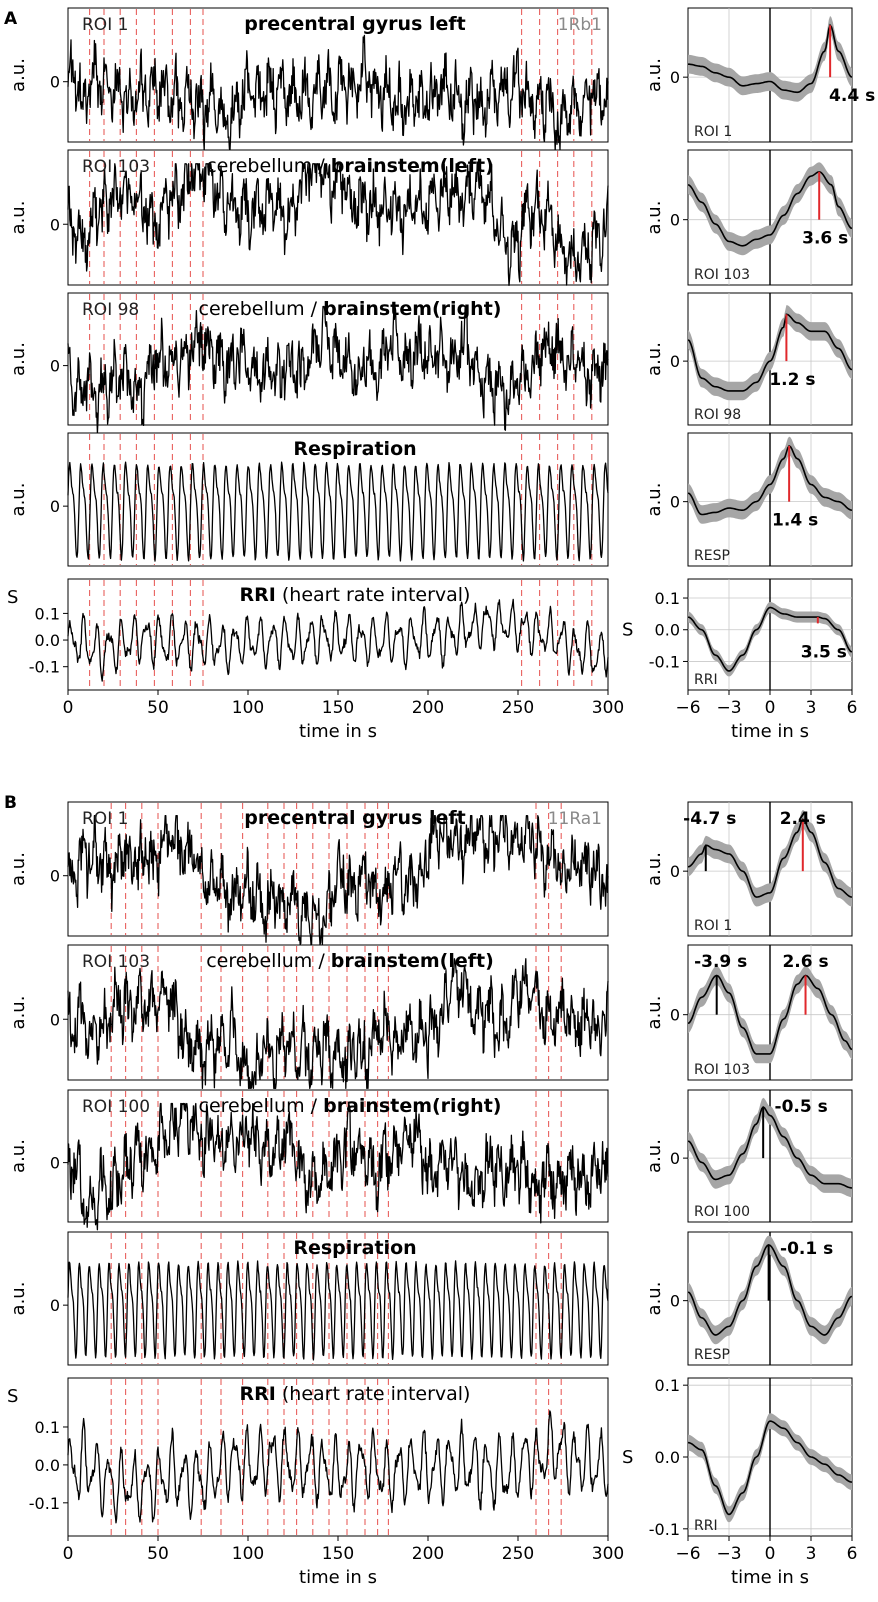 The height and width of the screenshot is (1602, 878). I want to click on row-title-bold: brainstem(left), so click(412, 961).